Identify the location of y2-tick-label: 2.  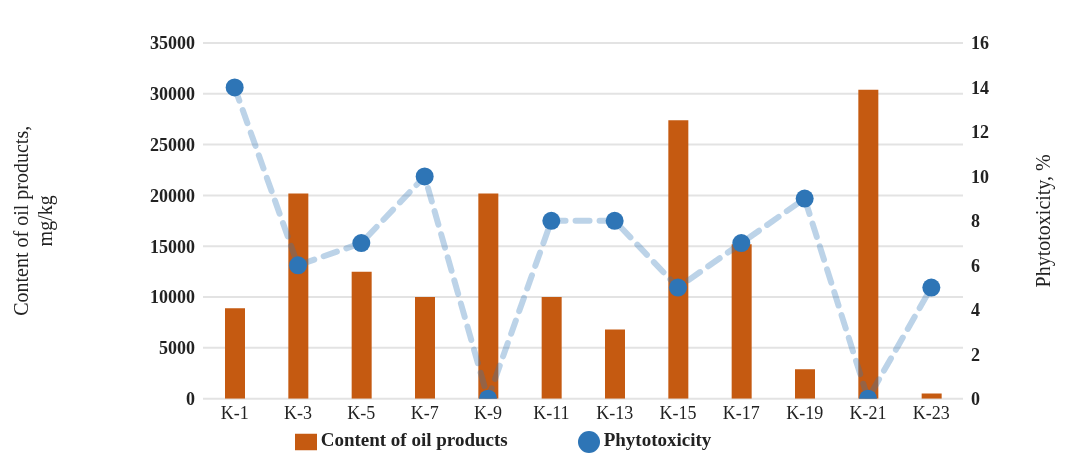
(975, 354).